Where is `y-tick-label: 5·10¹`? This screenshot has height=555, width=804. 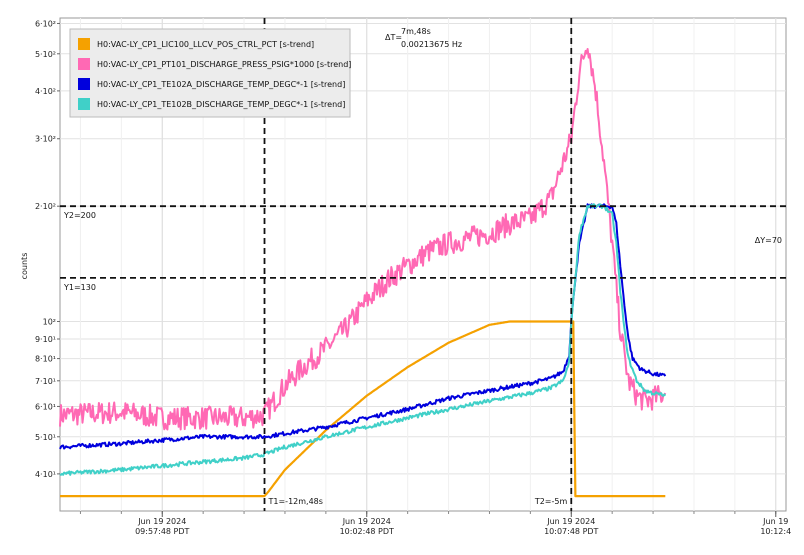 y-tick-label: 5·10¹ is located at coordinates (45, 437).